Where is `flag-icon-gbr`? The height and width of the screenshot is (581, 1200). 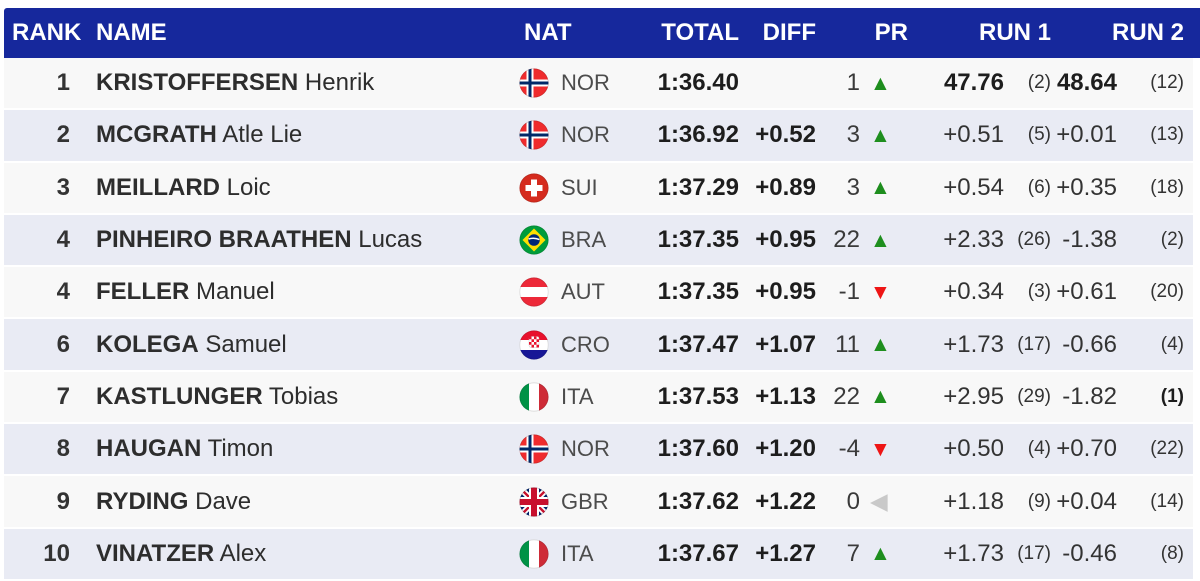 flag-icon-gbr is located at coordinates (534, 501).